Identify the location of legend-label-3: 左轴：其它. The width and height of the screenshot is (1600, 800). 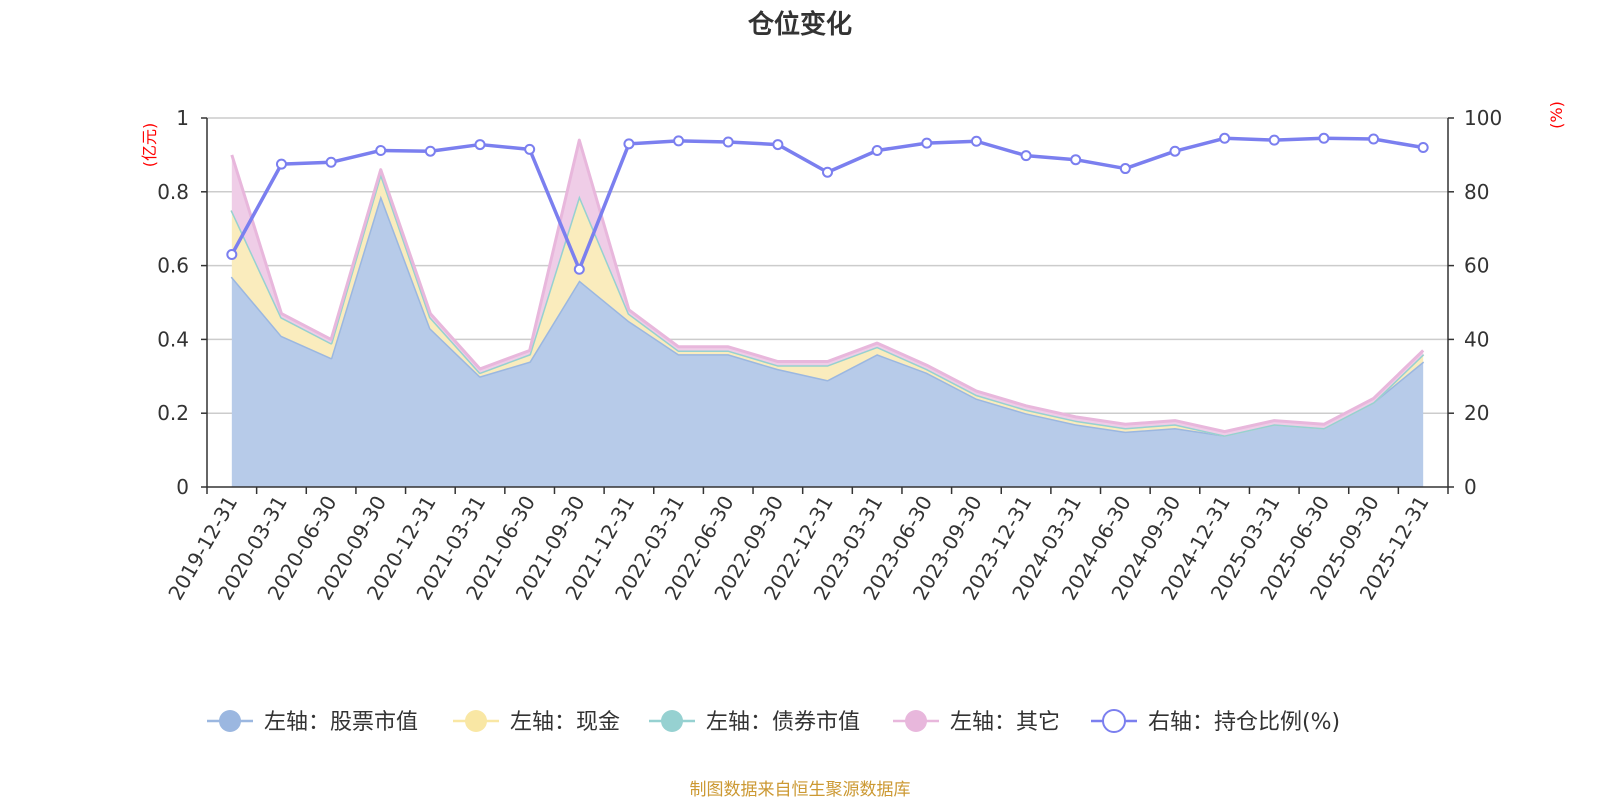
(1005, 722).